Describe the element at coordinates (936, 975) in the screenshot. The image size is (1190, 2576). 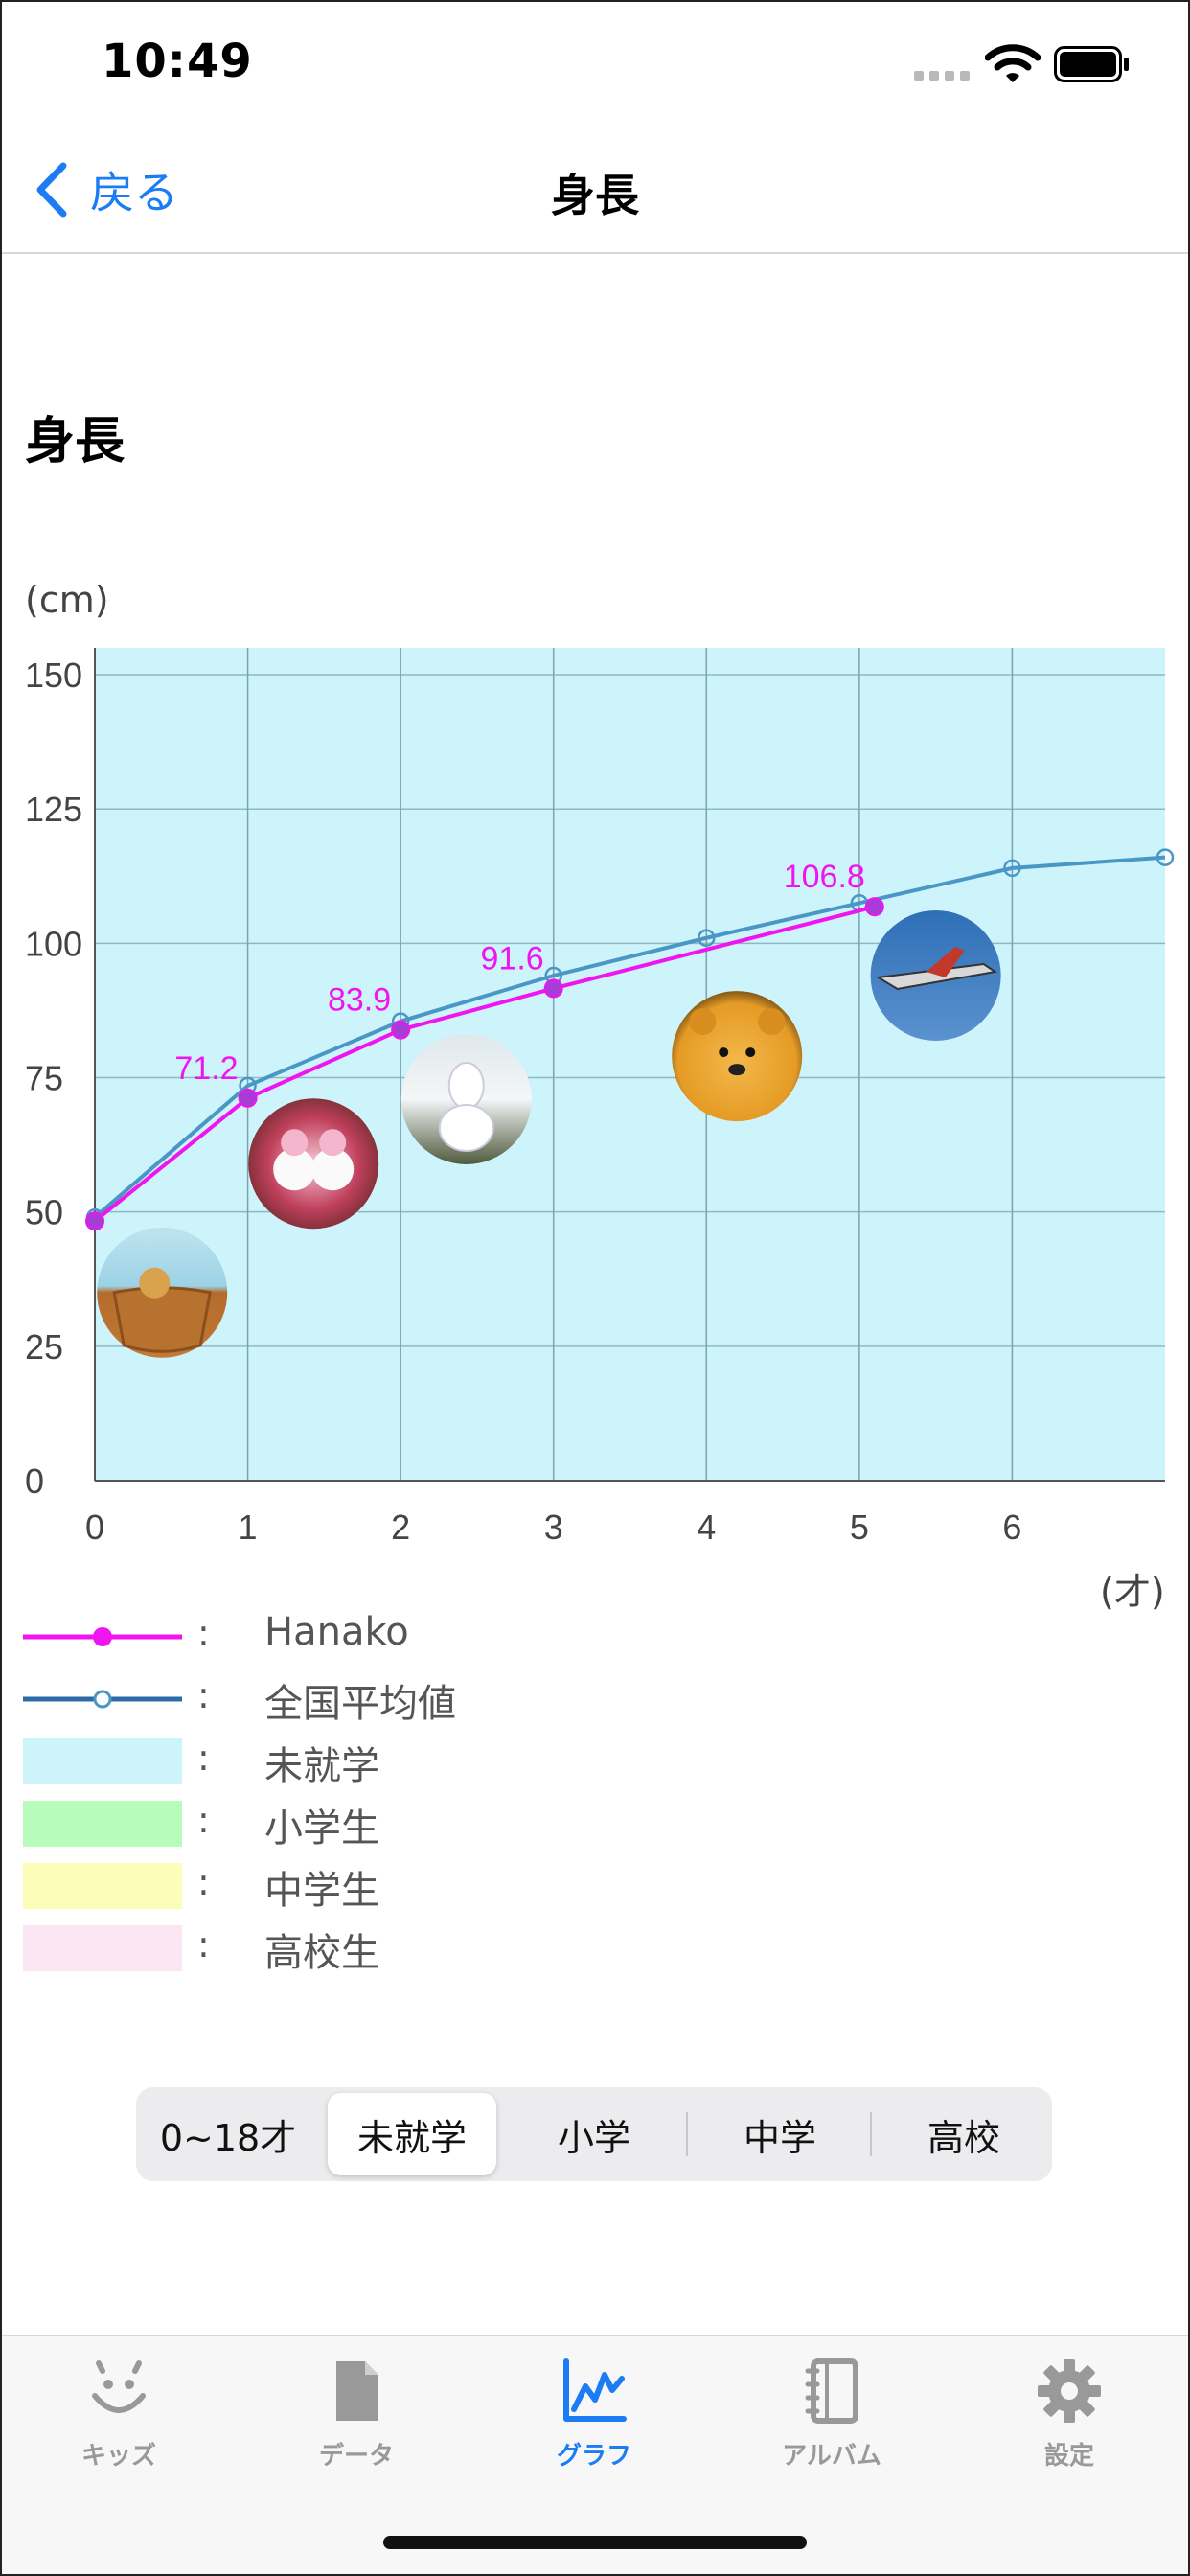
I see `photo-thumbnail-airplane-sky` at that location.